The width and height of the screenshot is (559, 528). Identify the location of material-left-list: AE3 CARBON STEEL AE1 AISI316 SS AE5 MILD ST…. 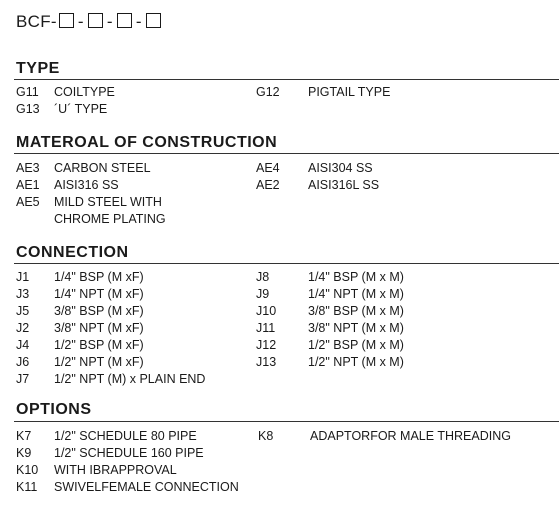
(91, 194).